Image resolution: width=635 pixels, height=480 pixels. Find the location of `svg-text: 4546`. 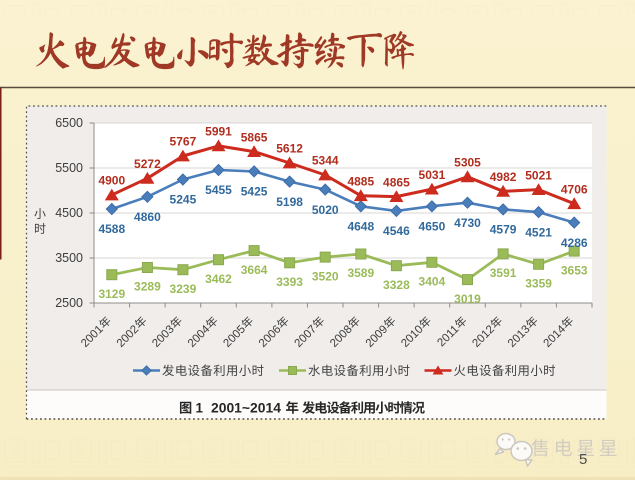

svg-text: 4546 is located at coordinates (396, 231).